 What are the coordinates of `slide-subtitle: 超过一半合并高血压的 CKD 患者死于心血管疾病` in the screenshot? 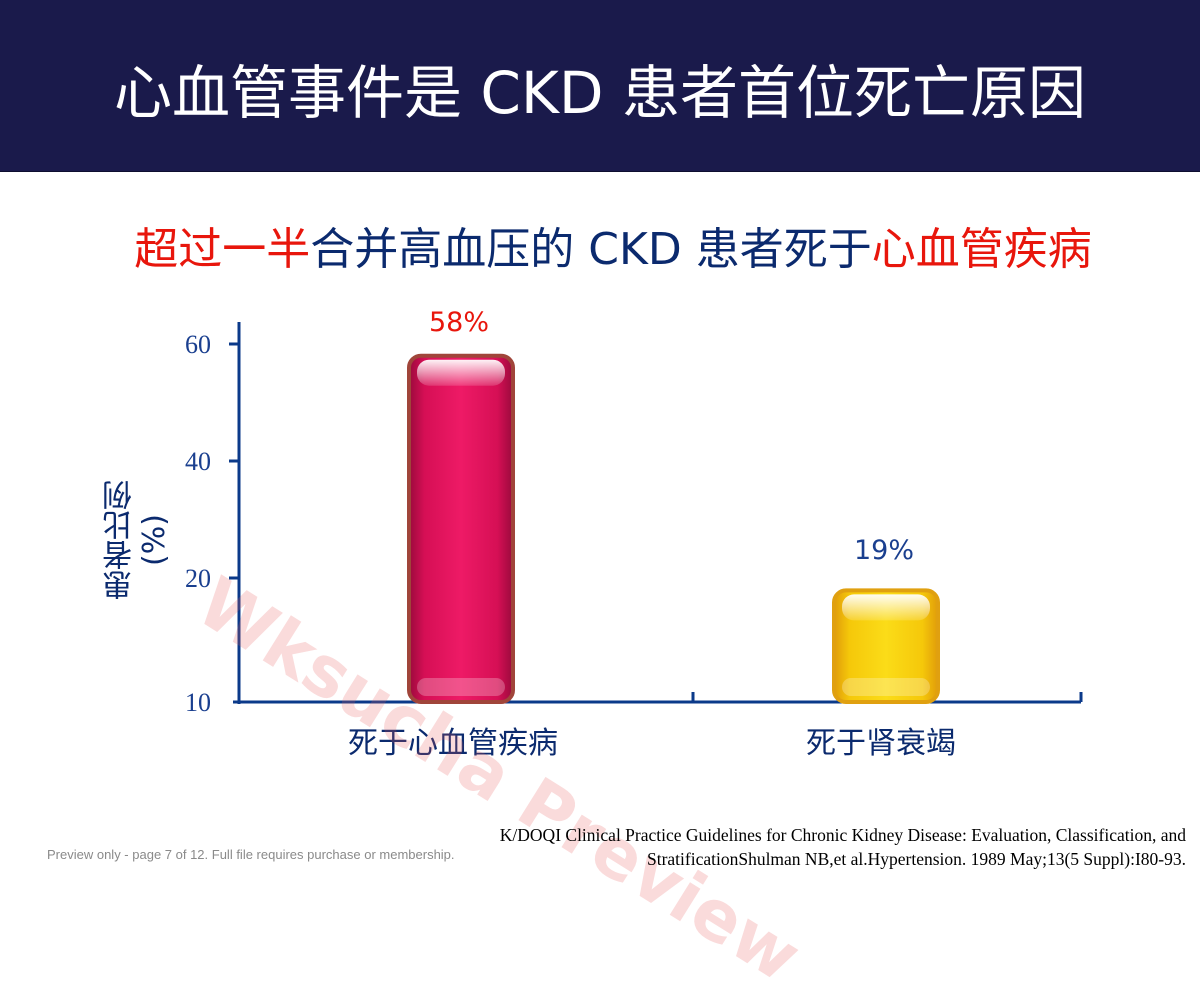 It's located at (600, 250).